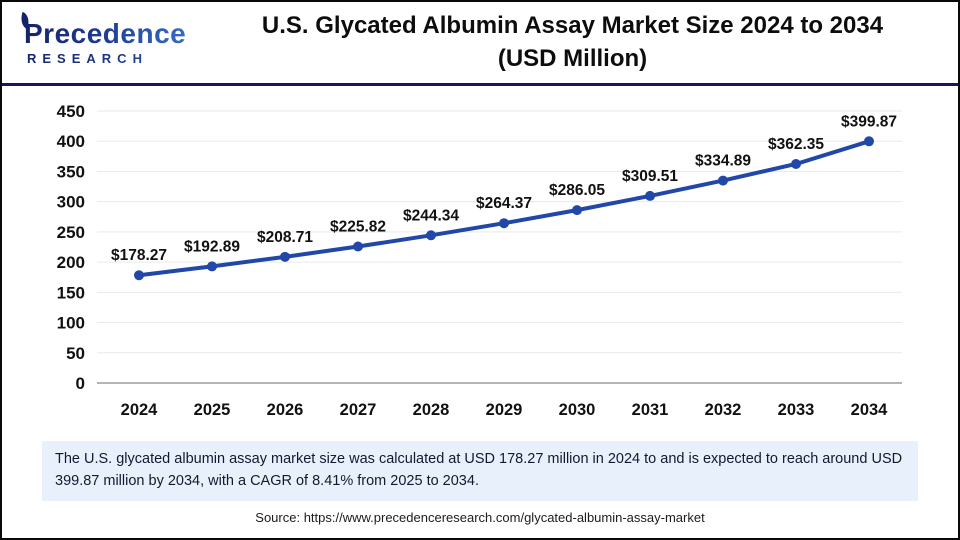 Image resolution: width=960 pixels, height=540 pixels. What do you see at coordinates (723, 161) in the screenshot?
I see `data-label: $334.89` at bounding box center [723, 161].